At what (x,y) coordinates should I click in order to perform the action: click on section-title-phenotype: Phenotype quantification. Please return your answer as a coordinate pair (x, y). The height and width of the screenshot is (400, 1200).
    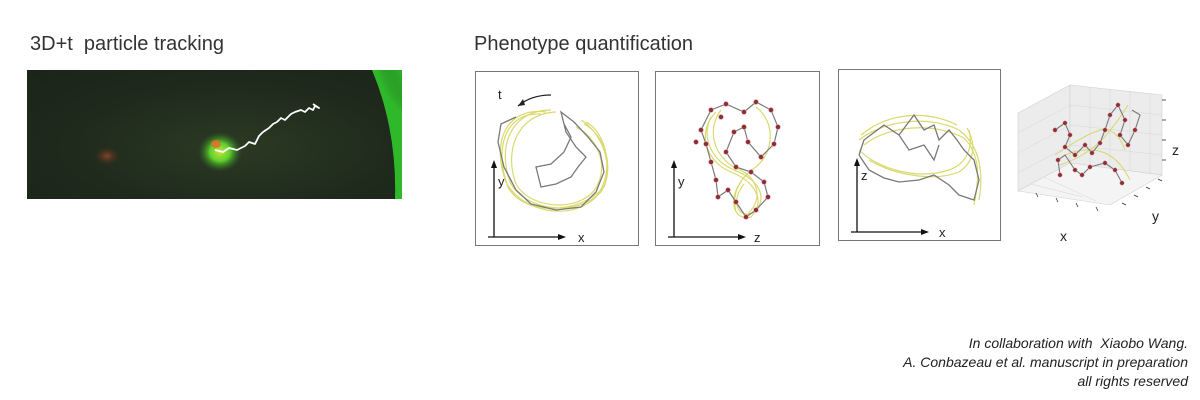
    Looking at the image, I should click on (584, 44).